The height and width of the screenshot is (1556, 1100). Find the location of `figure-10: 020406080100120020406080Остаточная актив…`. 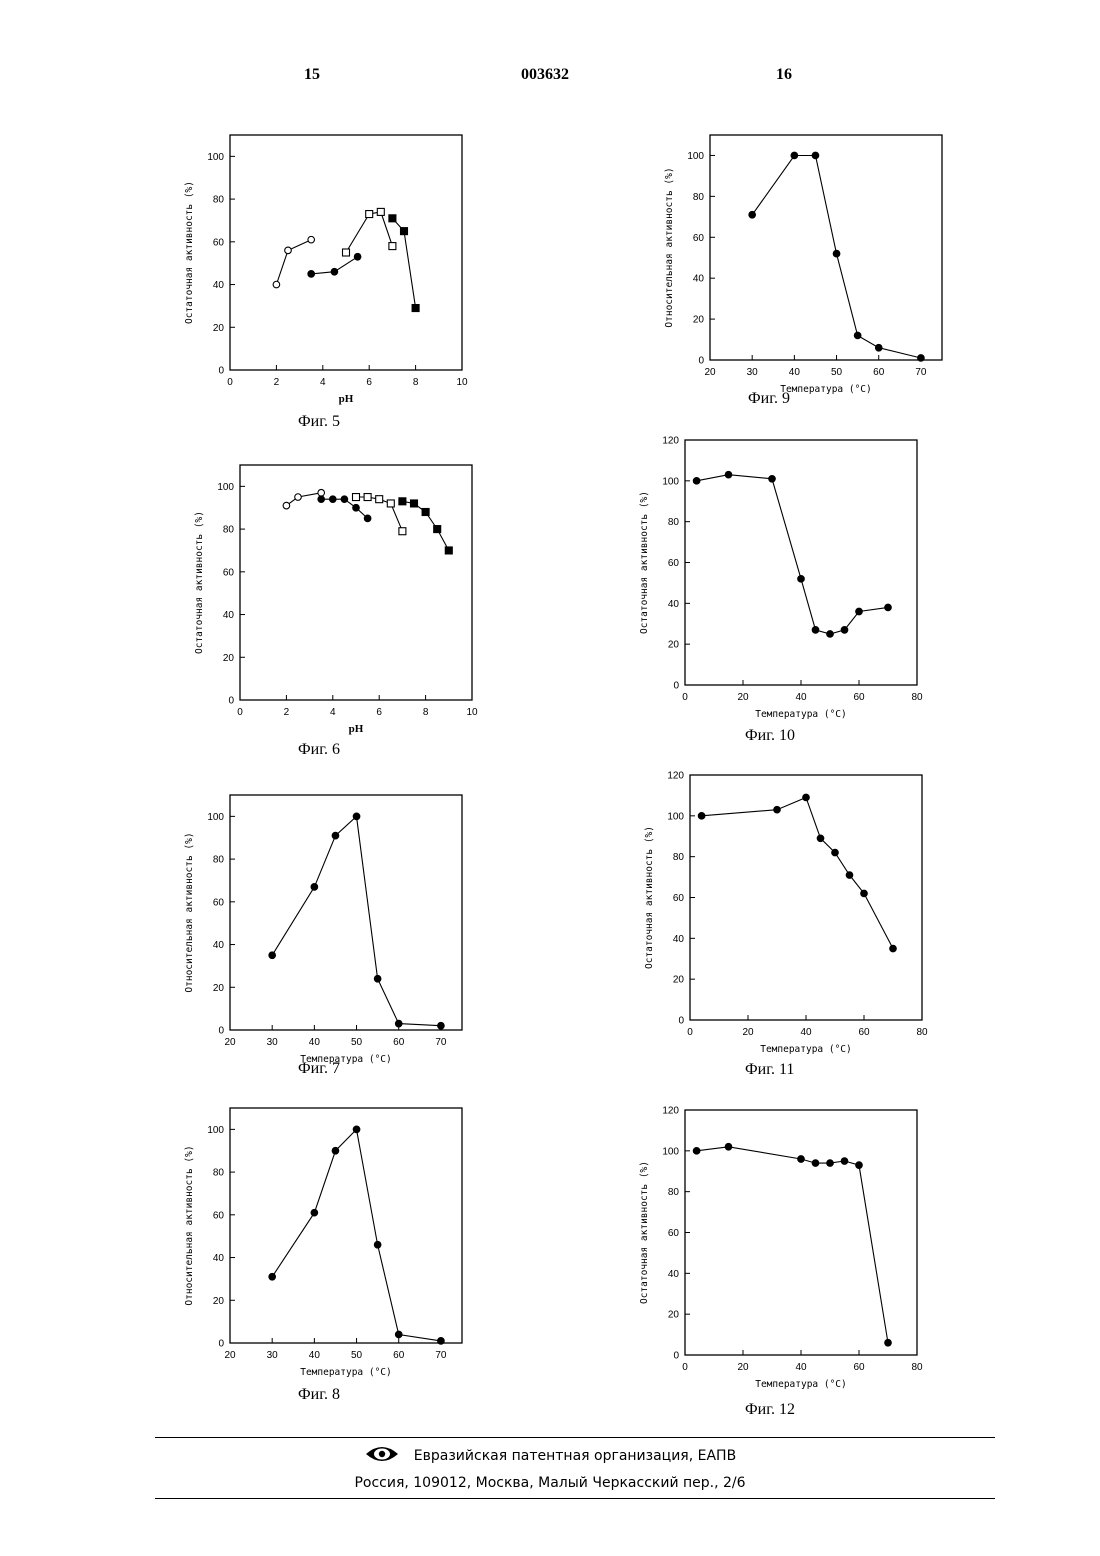

figure-10: 020406080100120020406080Остаточная актив… is located at coordinates (780, 580).